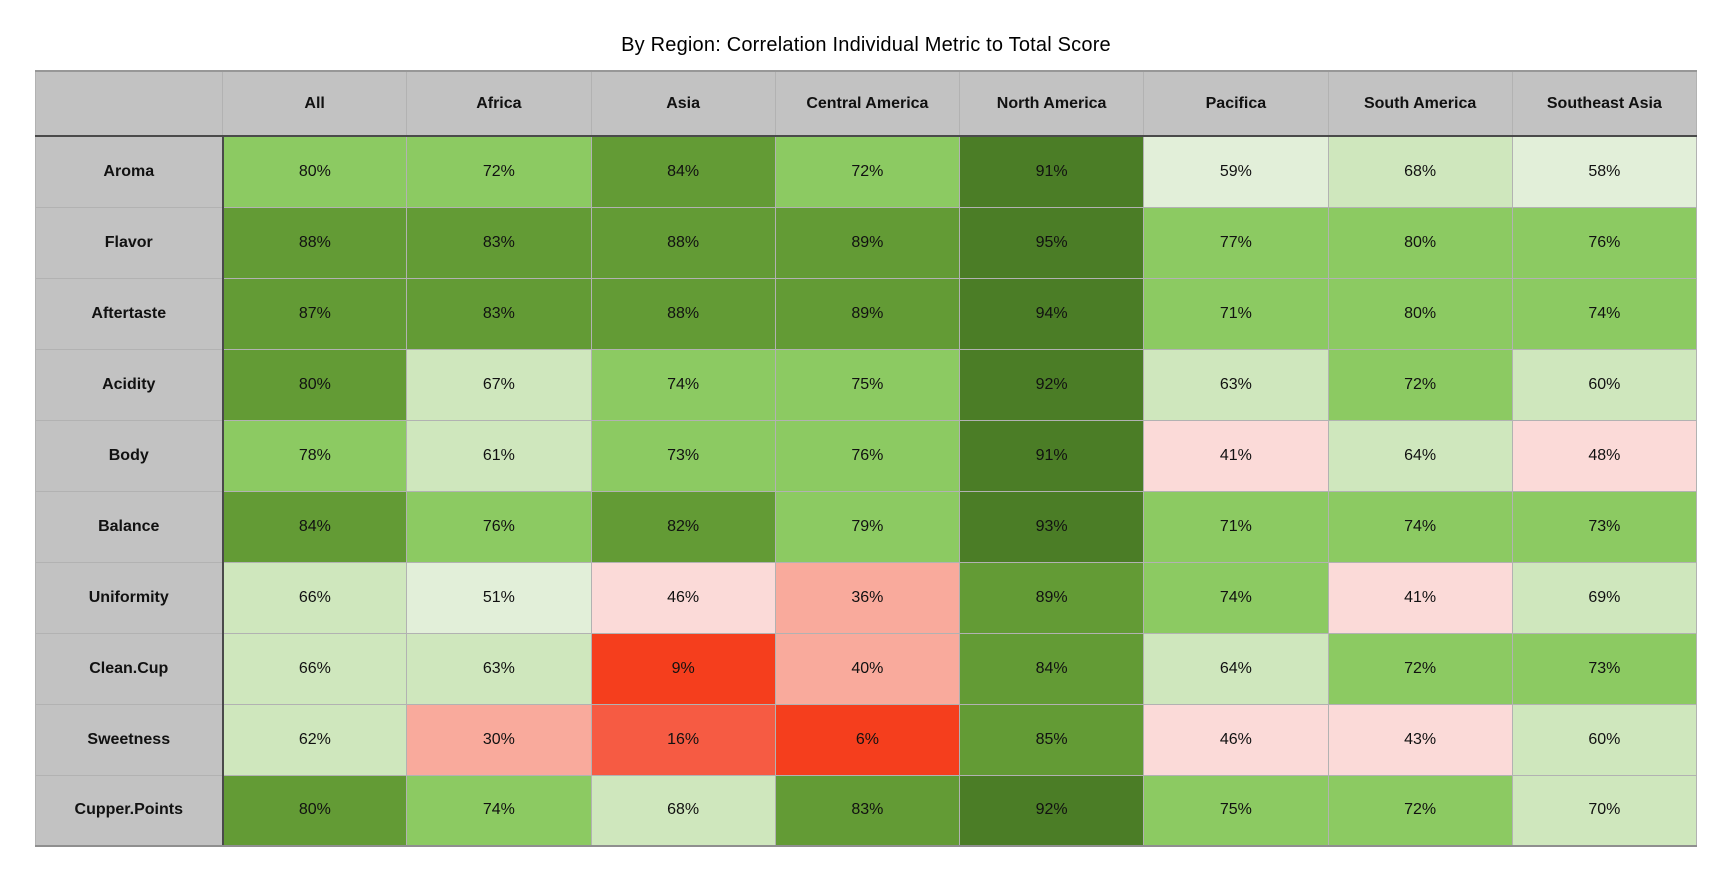 This screenshot has height=874, width=1731. What do you see at coordinates (314, 739) in the screenshot?
I see `heatmap-cell: 62%` at bounding box center [314, 739].